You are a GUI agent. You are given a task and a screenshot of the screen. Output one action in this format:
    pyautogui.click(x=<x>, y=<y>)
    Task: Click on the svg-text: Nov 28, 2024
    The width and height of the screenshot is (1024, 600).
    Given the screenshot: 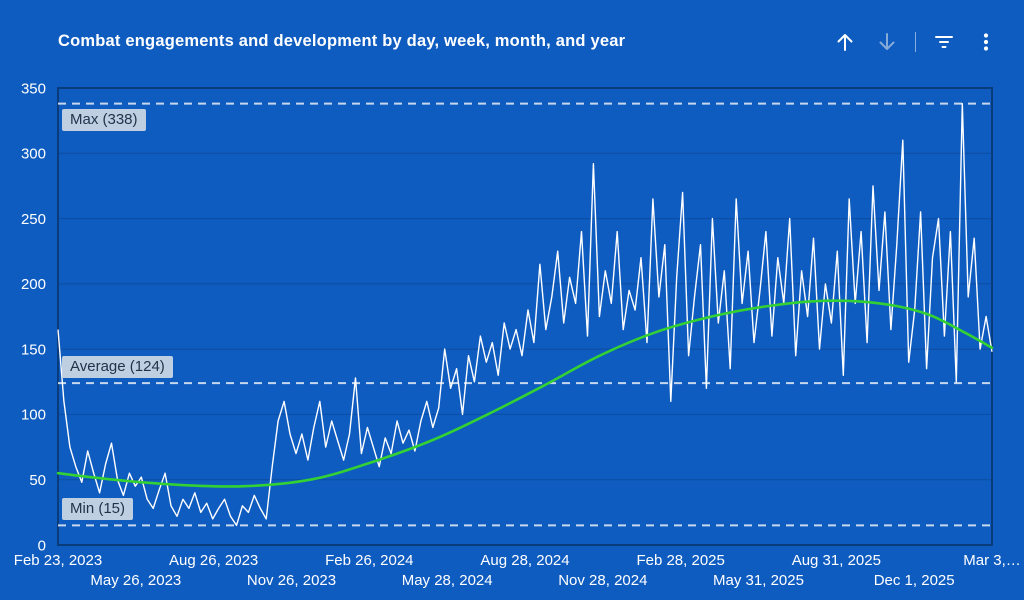 What is the action you would take?
    pyautogui.click(x=602, y=580)
    